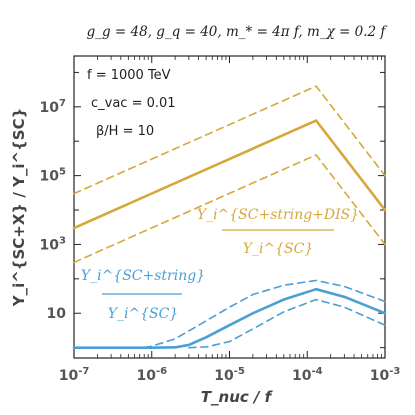  Describe the element at coordinates (278, 232) in the screenshot. I see `annotation-gold: Y_i^{SC+string+DIS} Y_i^{SC}` at that location.